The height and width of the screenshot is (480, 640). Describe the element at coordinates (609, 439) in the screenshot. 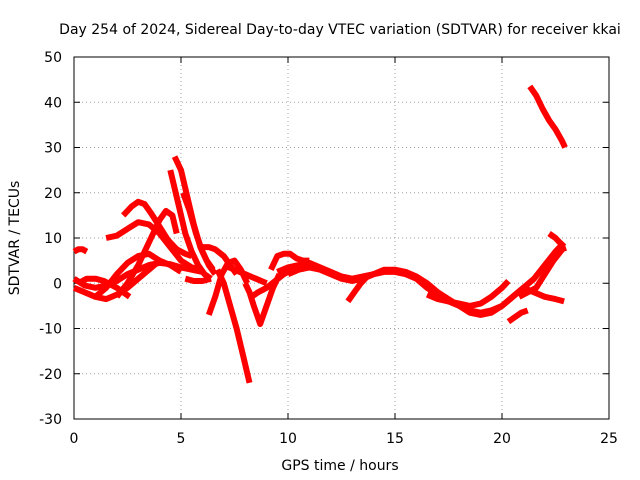

I see `x-tick-label: 25` at that location.